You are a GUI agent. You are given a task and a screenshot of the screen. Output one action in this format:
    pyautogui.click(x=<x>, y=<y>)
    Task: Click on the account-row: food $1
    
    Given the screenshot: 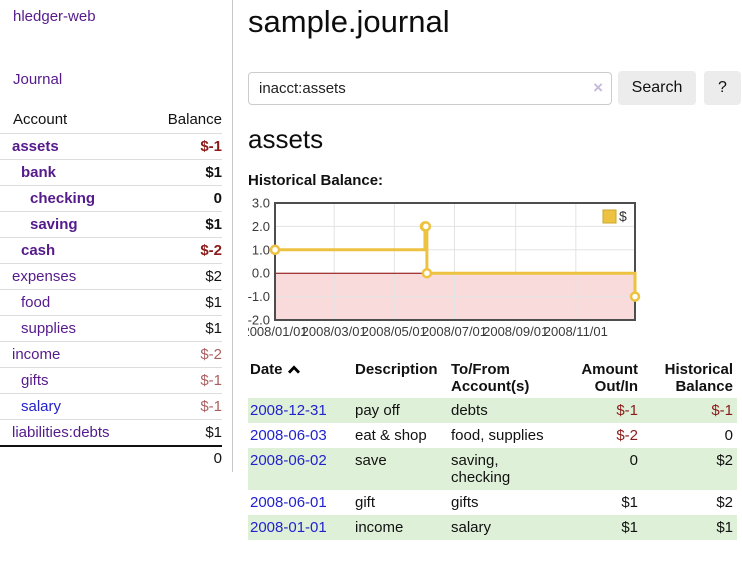 What is the action you would take?
    pyautogui.click(x=111, y=302)
    